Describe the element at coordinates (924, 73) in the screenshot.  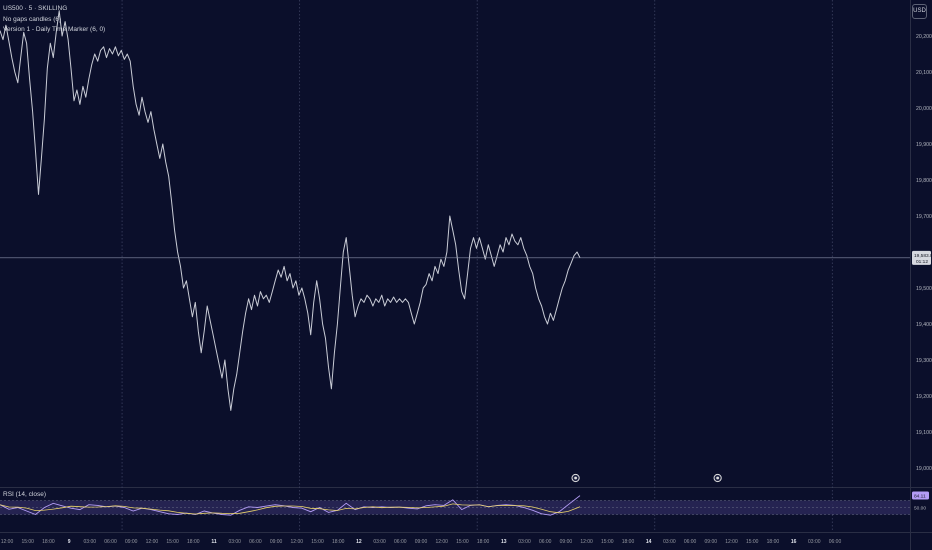
I see `price-tick-label: 20,100.0` at that location.